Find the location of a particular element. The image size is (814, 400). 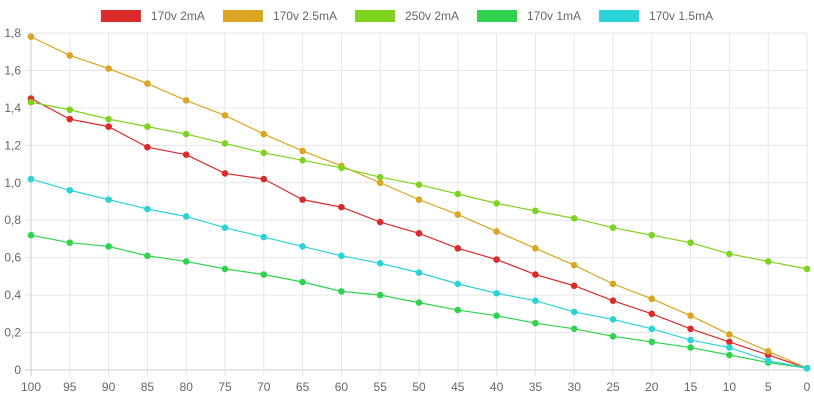

legend-item: 170v 1mA is located at coordinates (529, 16).